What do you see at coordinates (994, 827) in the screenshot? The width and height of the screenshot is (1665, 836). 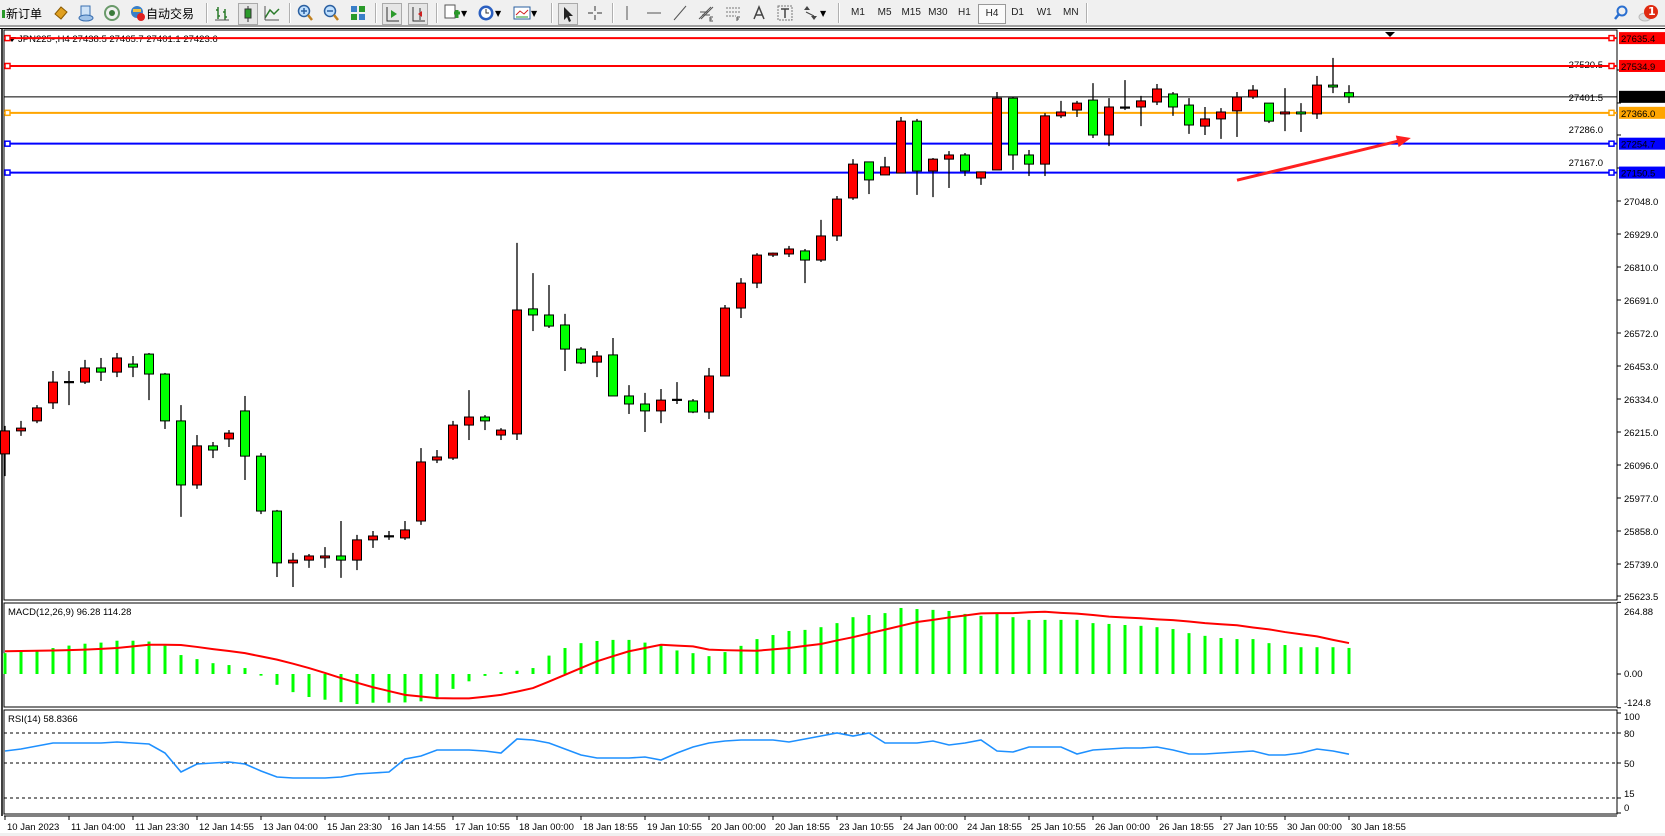 I see `time-tick-label: 24 Jan 18:55` at bounding box center [994, 827].